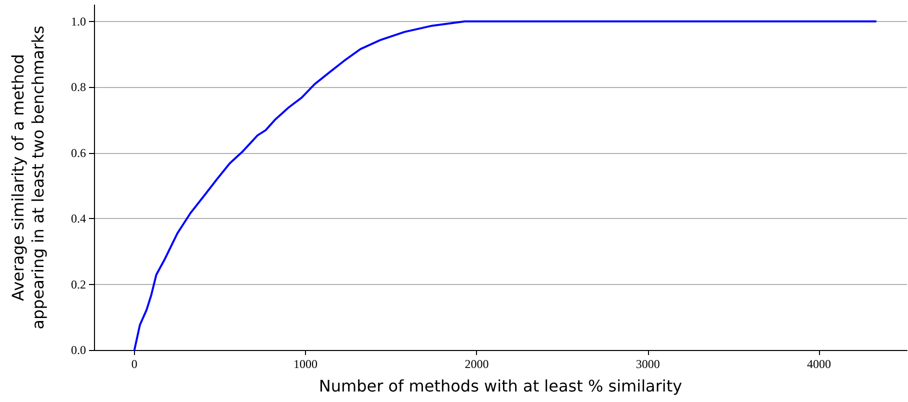  What do you see at coordinates (78, 153) in the screenshot?
I see `y-tick-label: 0.6` at bounding box center [78, 153].